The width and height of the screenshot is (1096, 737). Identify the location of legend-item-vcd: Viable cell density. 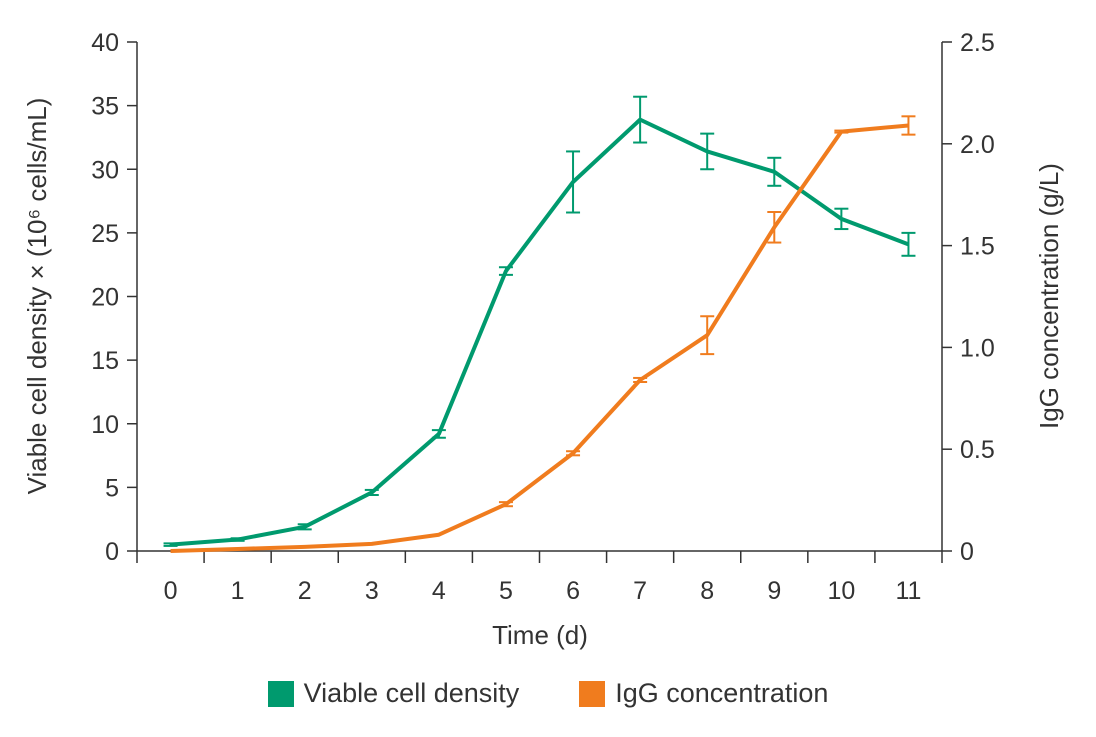
(393, 693).